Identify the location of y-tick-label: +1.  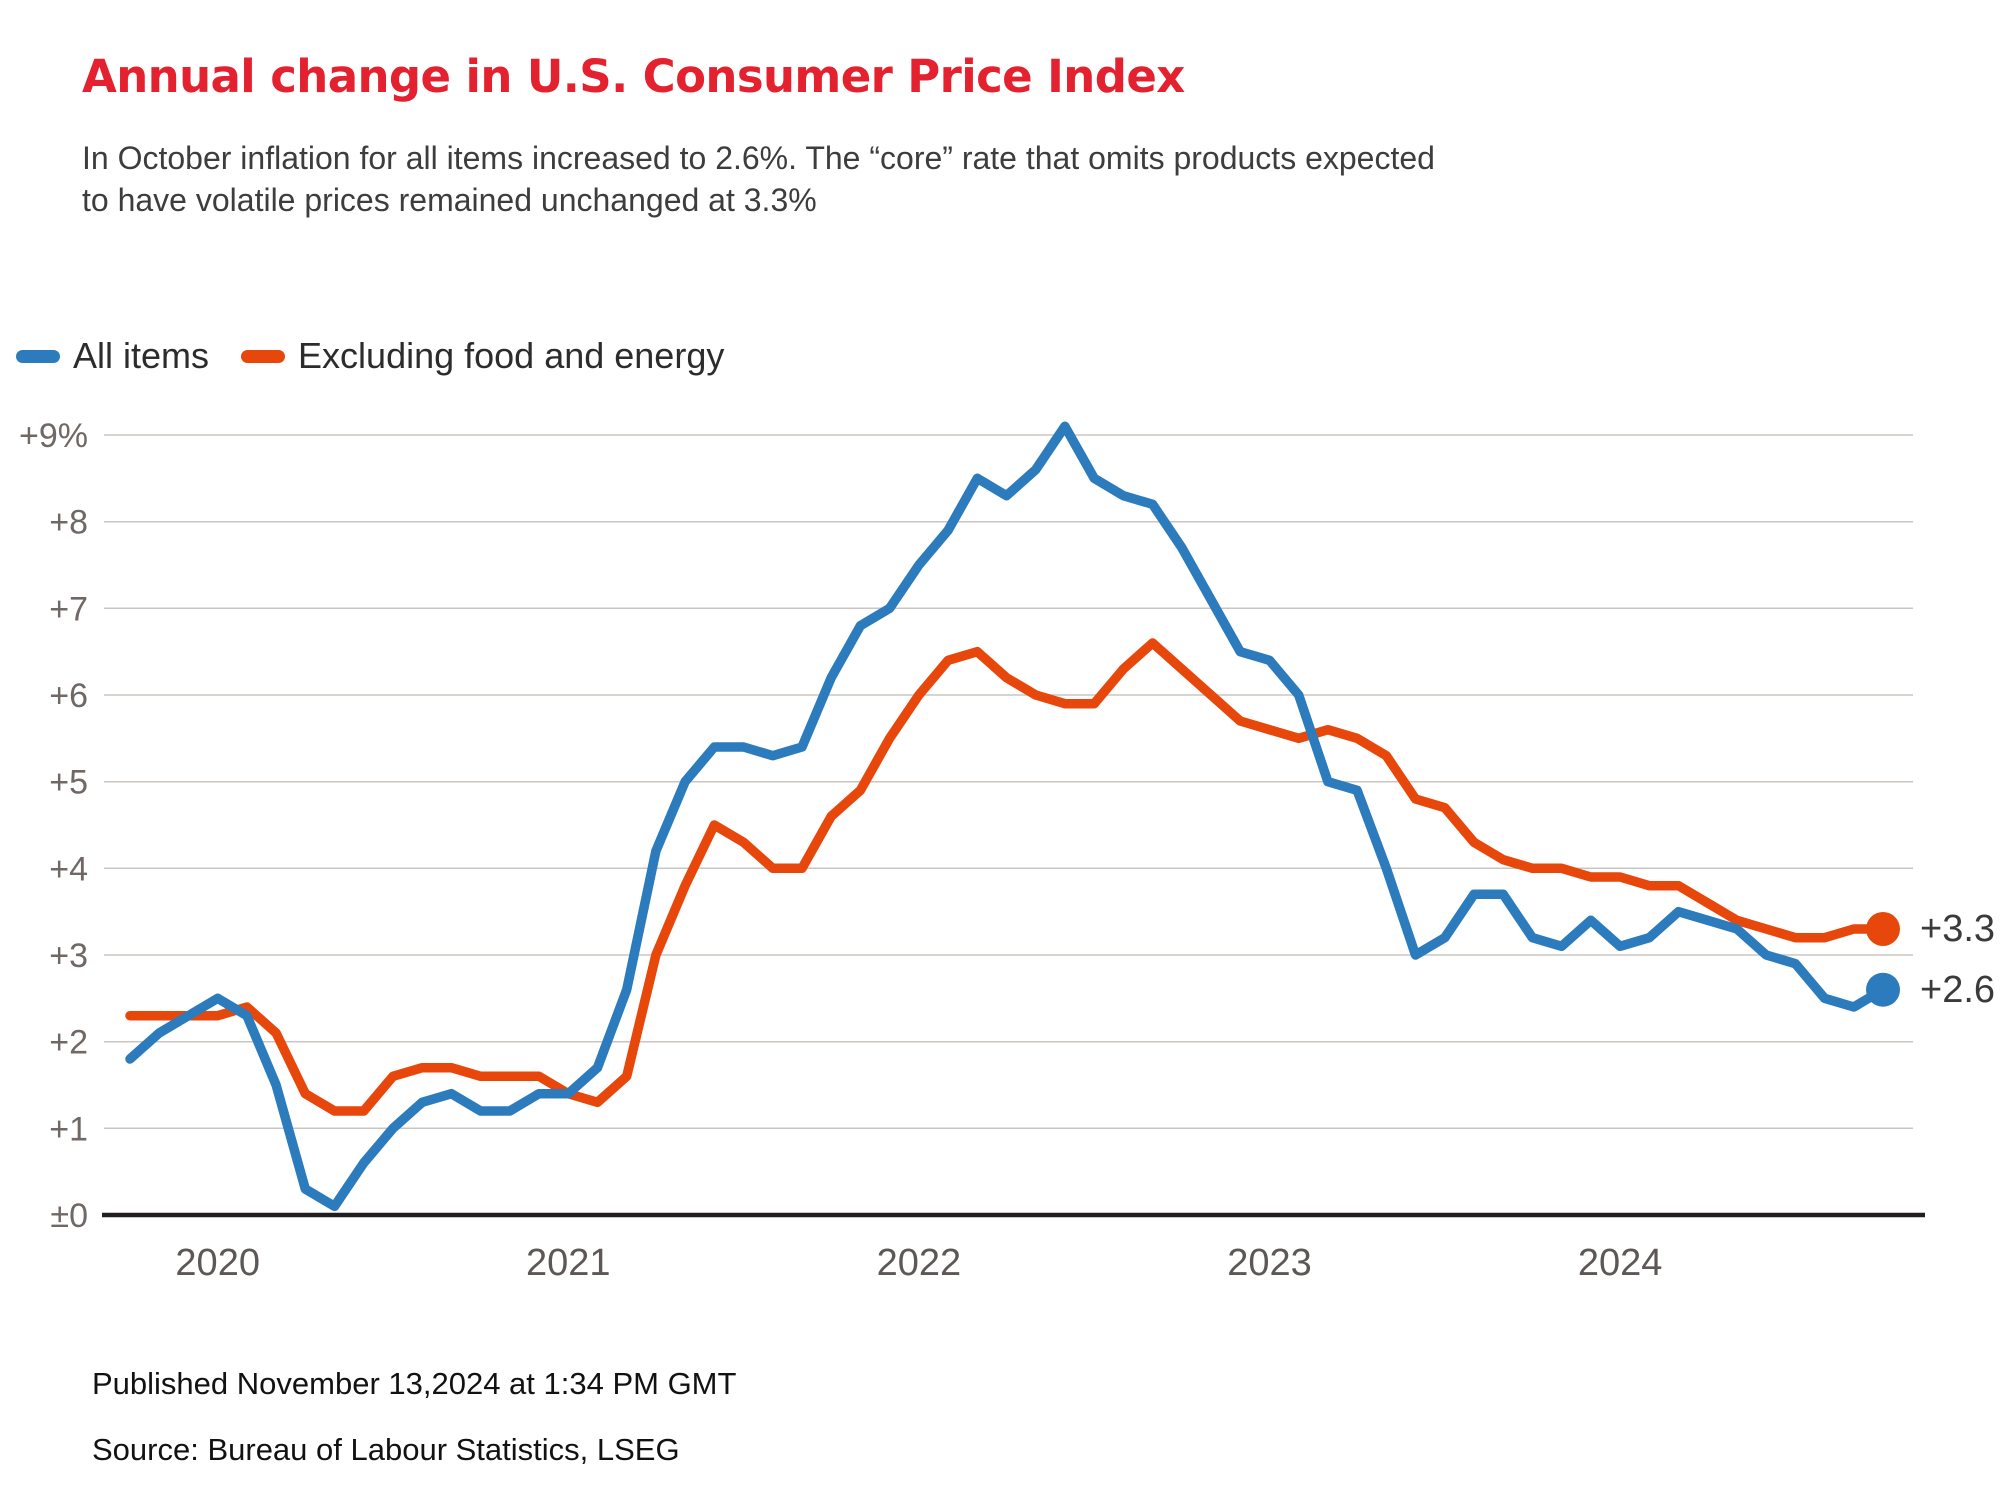
(68, 1129).